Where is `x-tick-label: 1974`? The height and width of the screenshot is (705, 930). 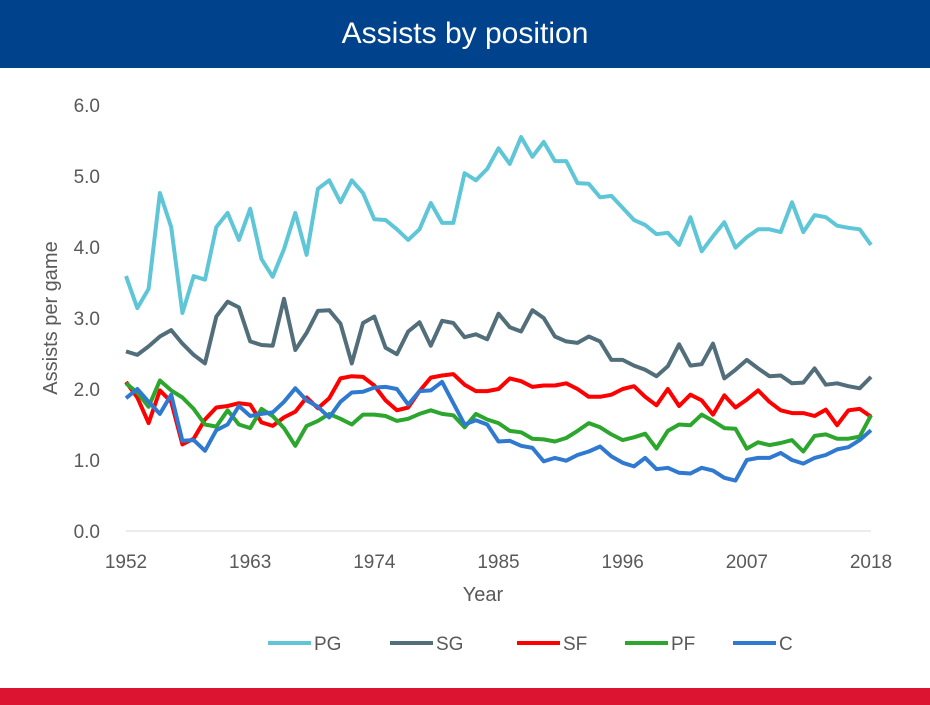
x-tick-label: 1974 is located at coordinates (374, 562).